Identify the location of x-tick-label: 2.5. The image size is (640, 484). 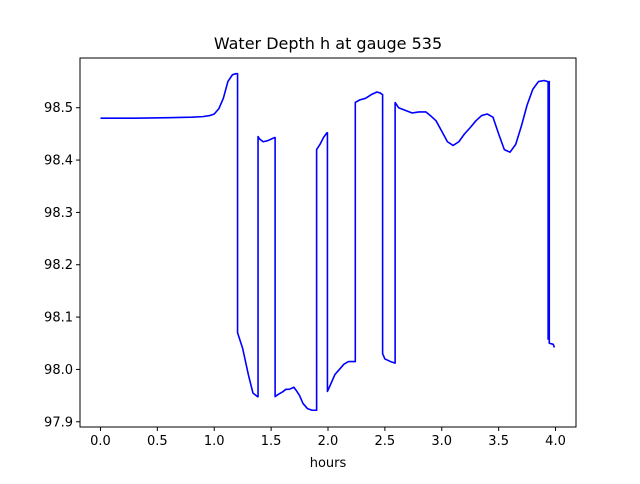
(385, 441).